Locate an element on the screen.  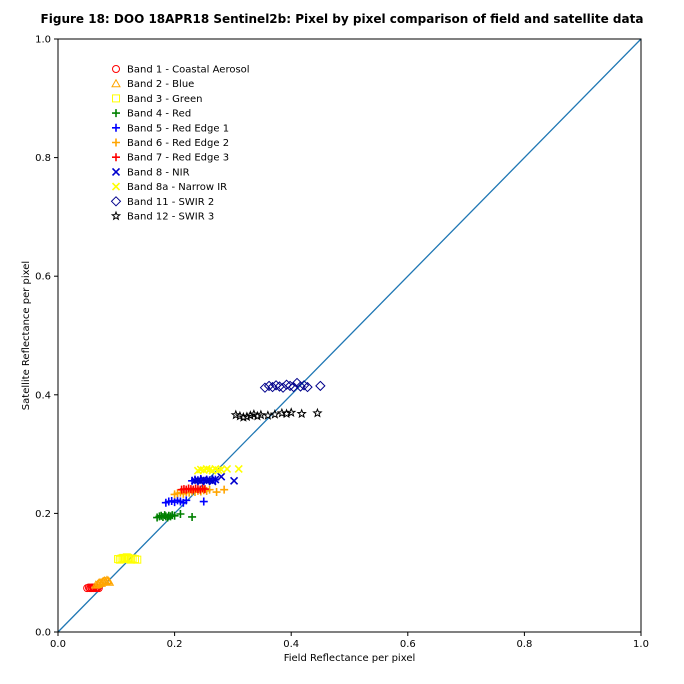
legend-label: Band 5 - Red Edge 1 is located at coordinates (178, 128).